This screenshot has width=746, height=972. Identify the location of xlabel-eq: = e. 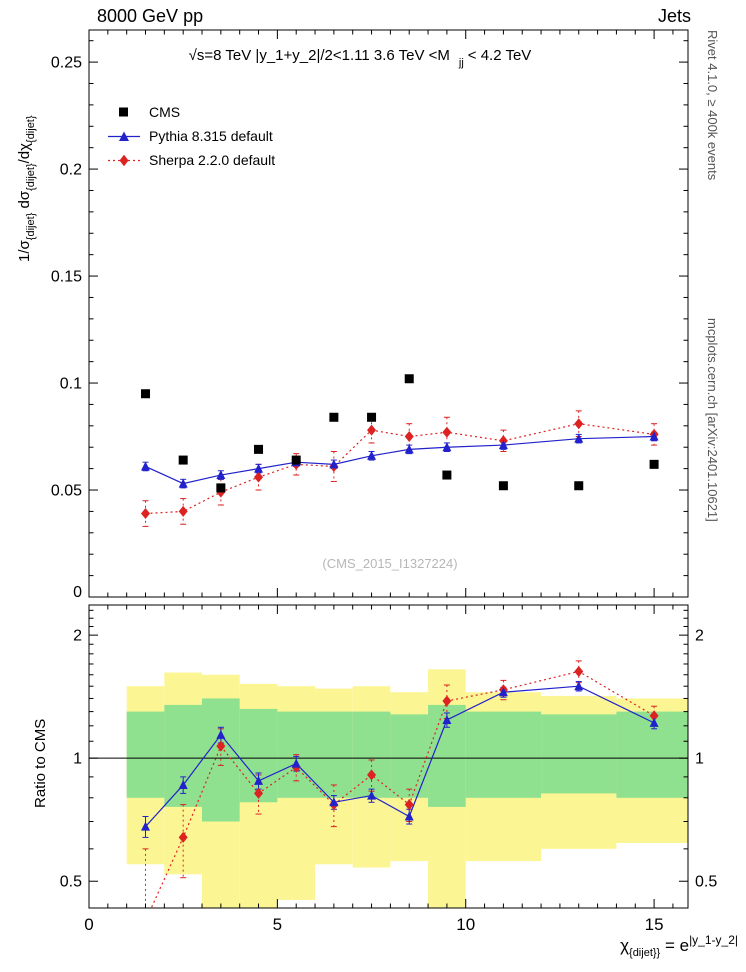
(675, 945).